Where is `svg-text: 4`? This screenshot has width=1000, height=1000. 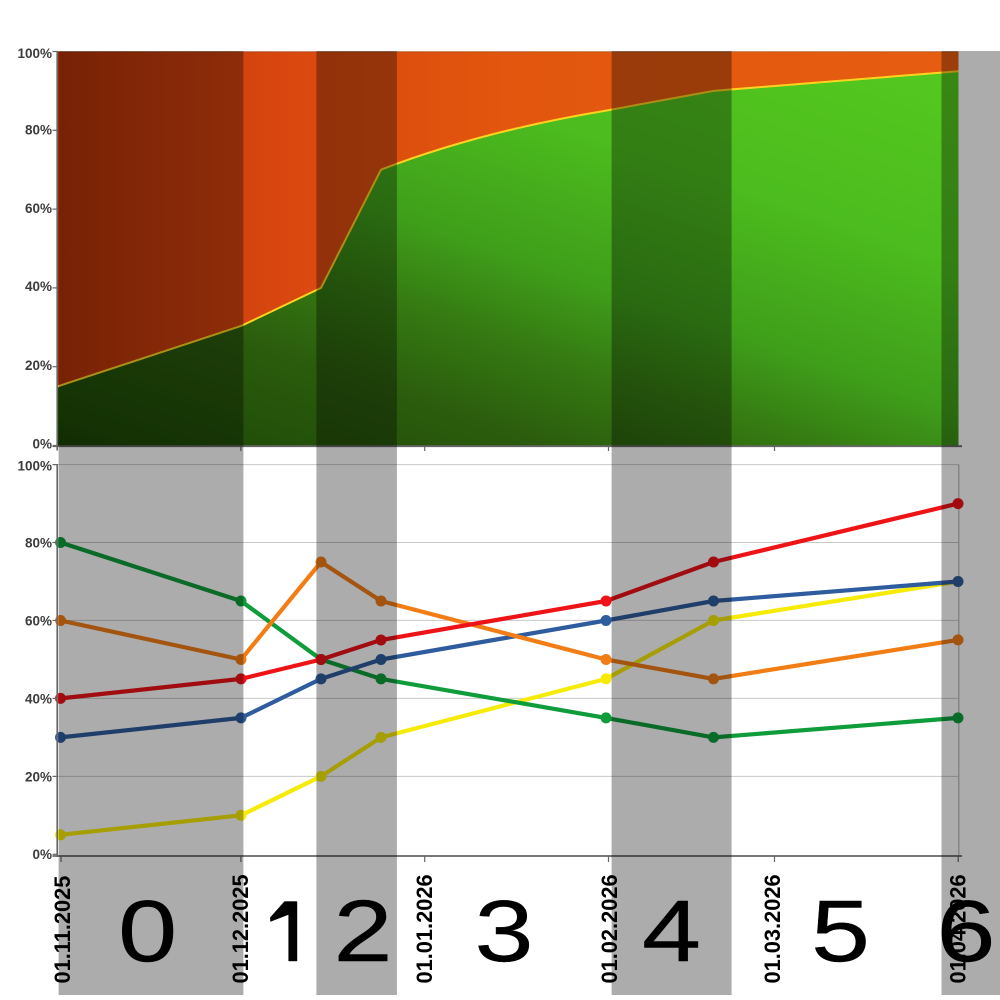 svg-text: 4 is located at coordinates (671, 931).